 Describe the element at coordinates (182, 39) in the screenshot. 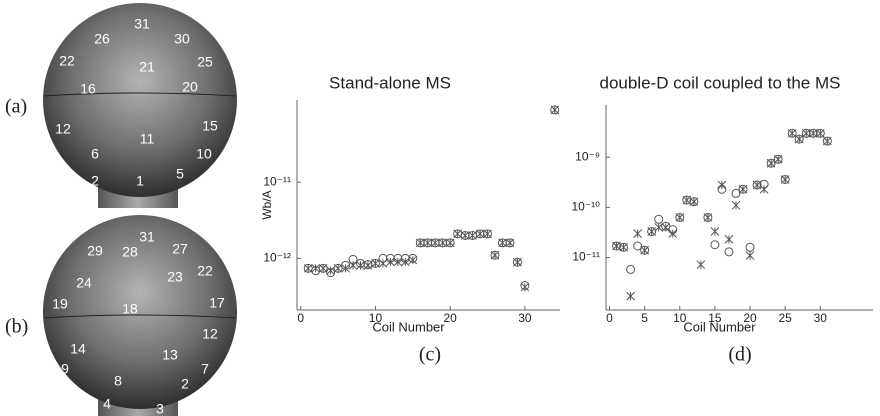

I see `coil-number: 30` at that location.